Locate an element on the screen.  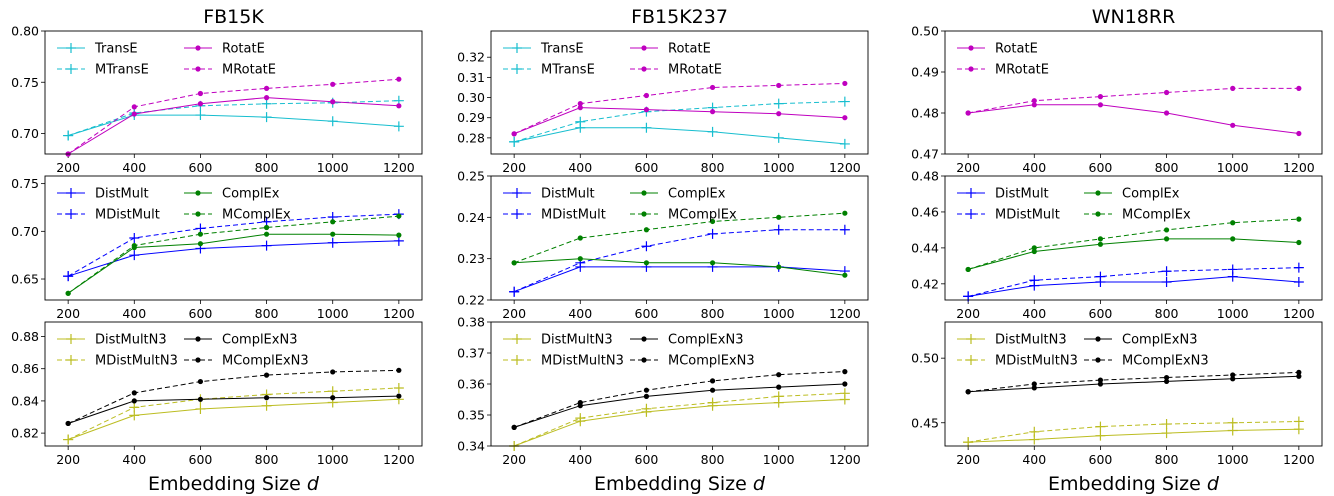
ytick-label: 0.34 is located at coordinates (471, 446).